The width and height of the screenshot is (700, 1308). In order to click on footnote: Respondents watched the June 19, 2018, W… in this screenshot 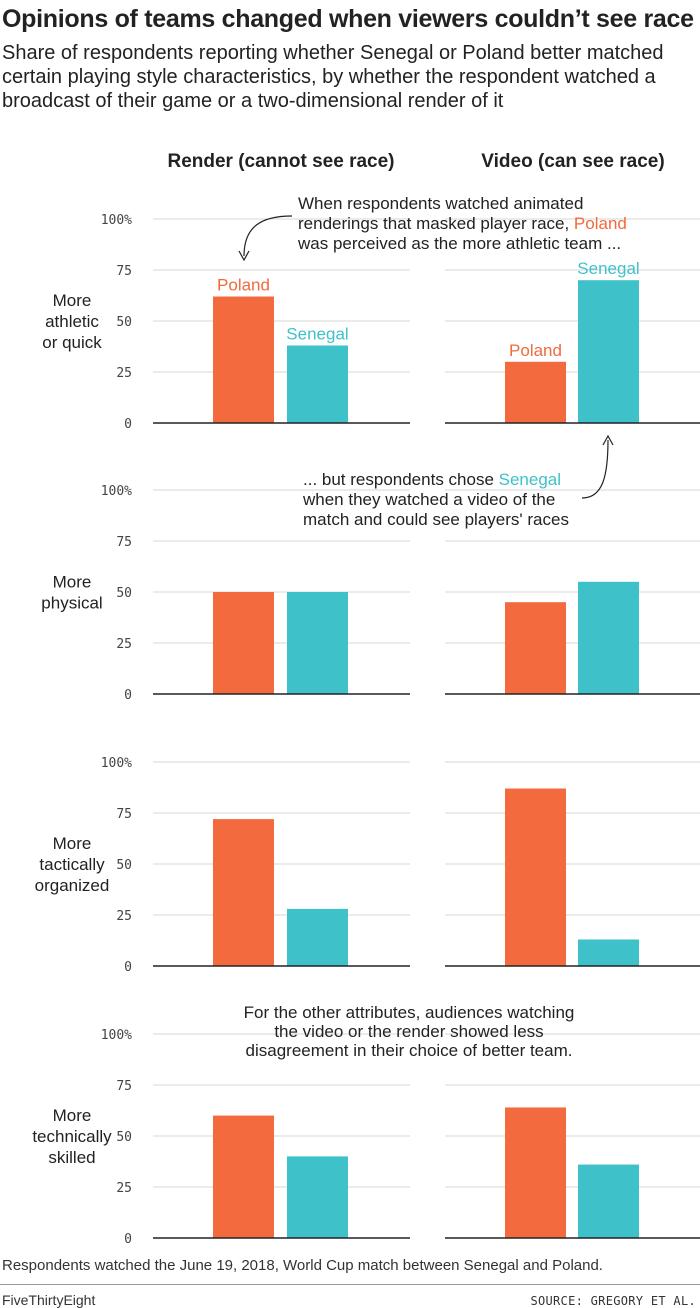, I will do `click(302, 1265)`.